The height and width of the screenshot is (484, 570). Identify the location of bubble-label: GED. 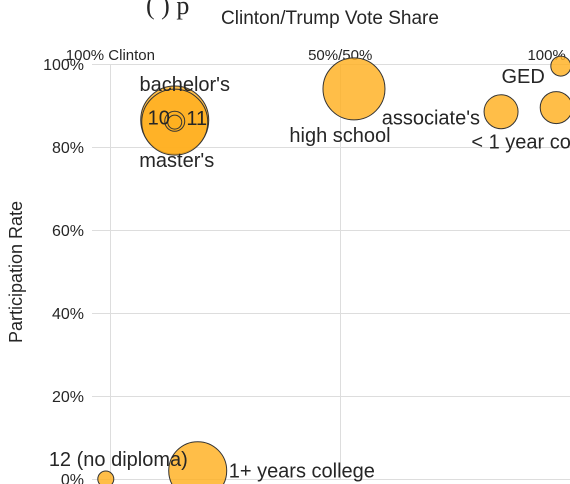
(522, 77).